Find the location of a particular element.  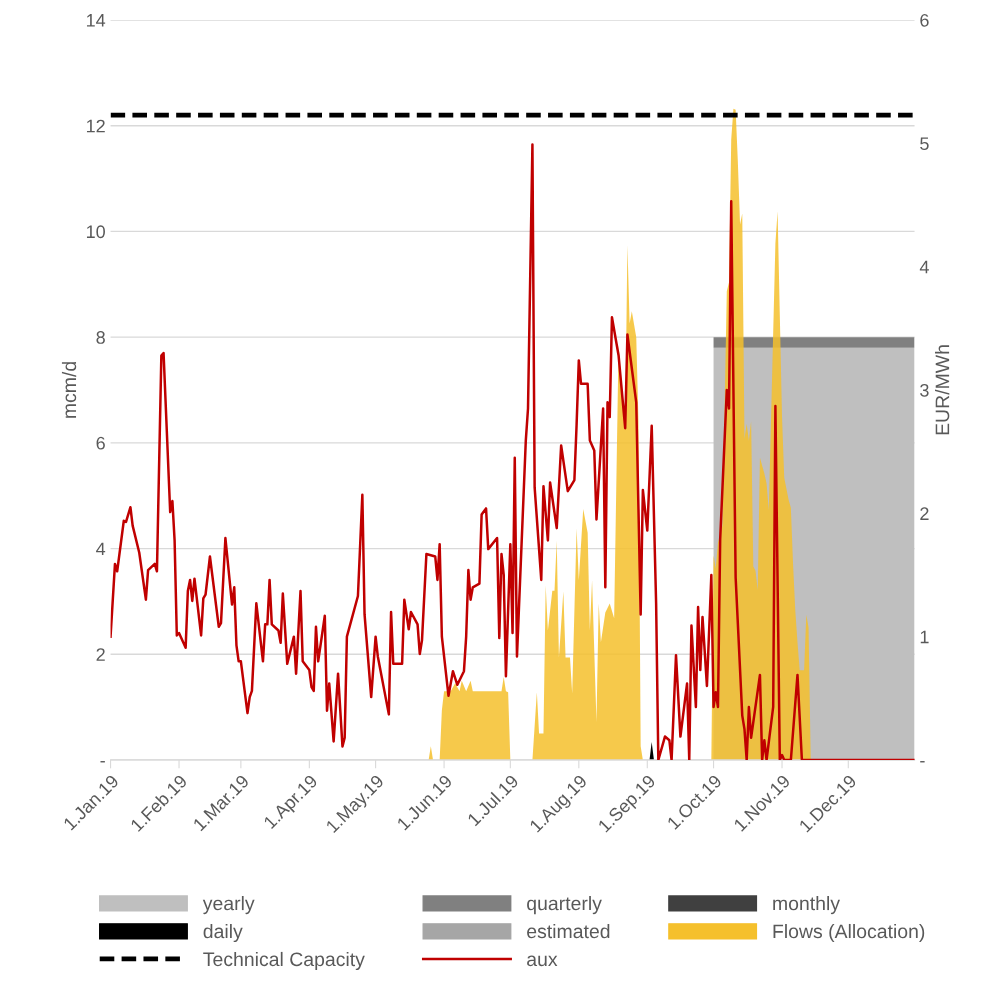

y-axis-title: mcm/d is located at coordinates (69, 390).